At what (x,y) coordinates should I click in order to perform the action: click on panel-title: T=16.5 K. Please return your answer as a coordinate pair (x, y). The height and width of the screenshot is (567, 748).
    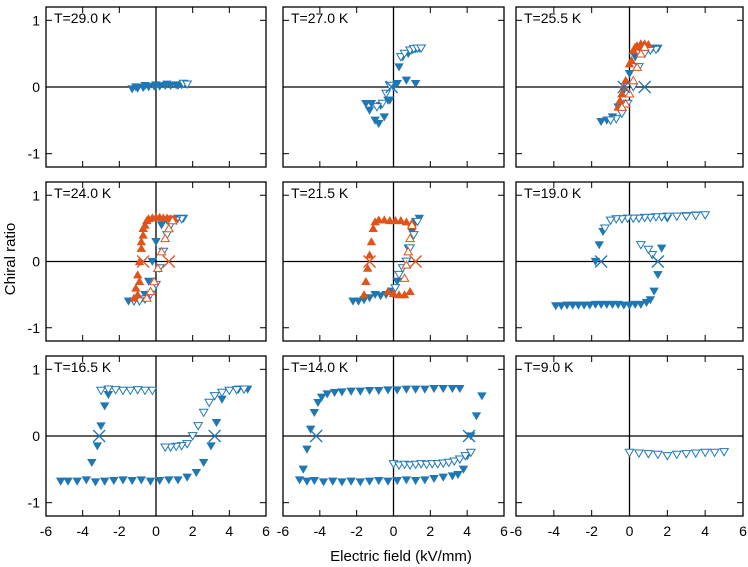
    Looking at the image, I should click on (83, 367).